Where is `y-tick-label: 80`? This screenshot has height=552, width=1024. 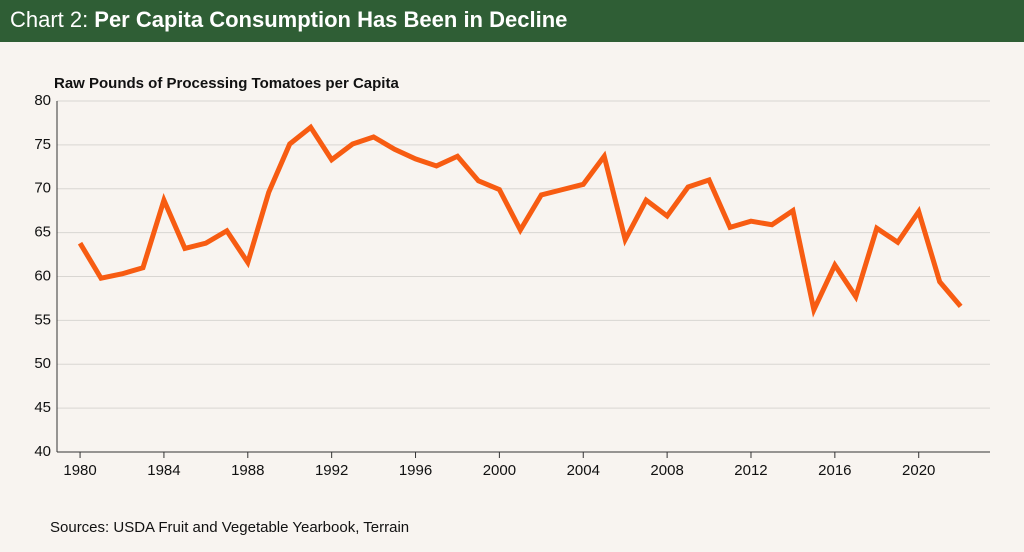 y-tick-label: 80 is located at coordinates (42, 100).